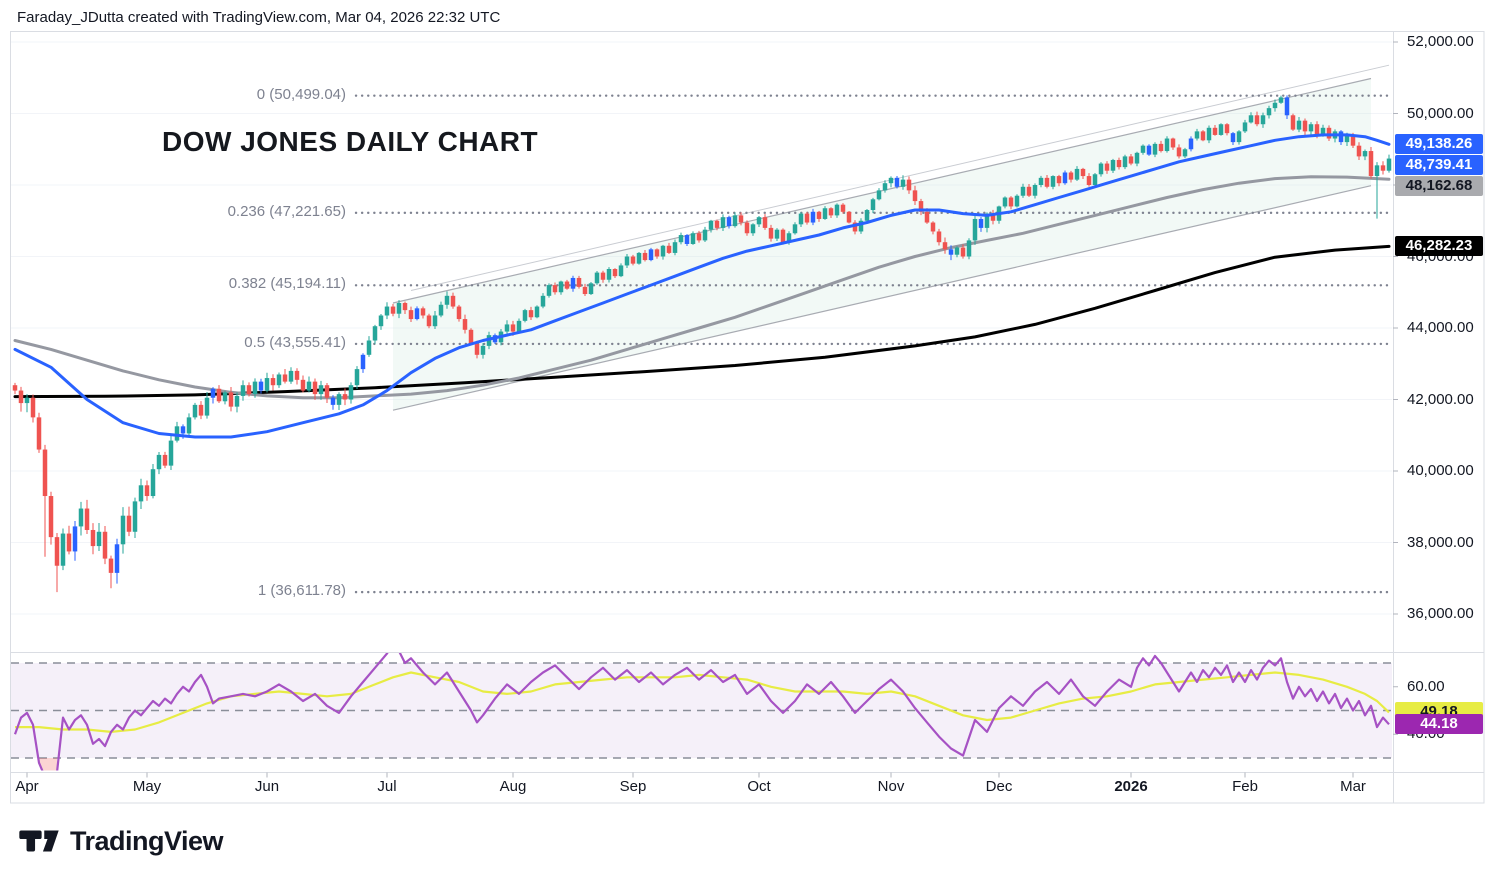  Describe the element at coordinates (999, 786) in the screenshot. I see `time-axis-label: Dec` at that location.